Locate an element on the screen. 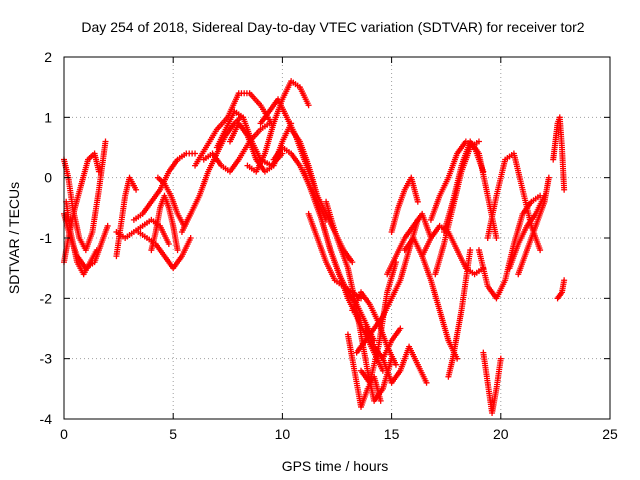  y-tick-label: 0 is located at coordinates (48, 178).